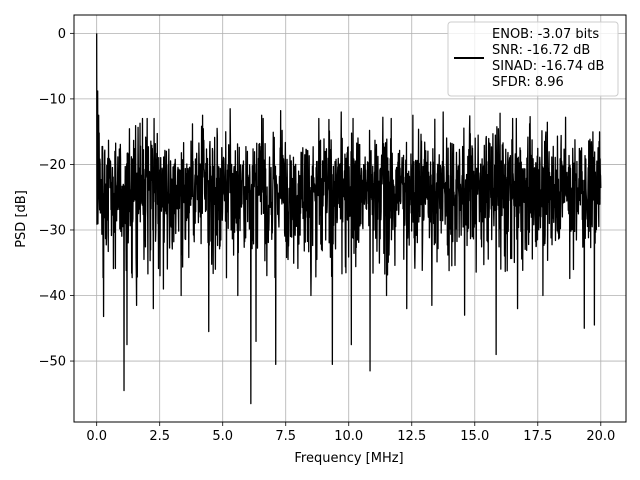  What do you see at coordinates (285, 436) in the screenshot?
I see `x-tick-label: 7.5` at bounding box center [285, 436].